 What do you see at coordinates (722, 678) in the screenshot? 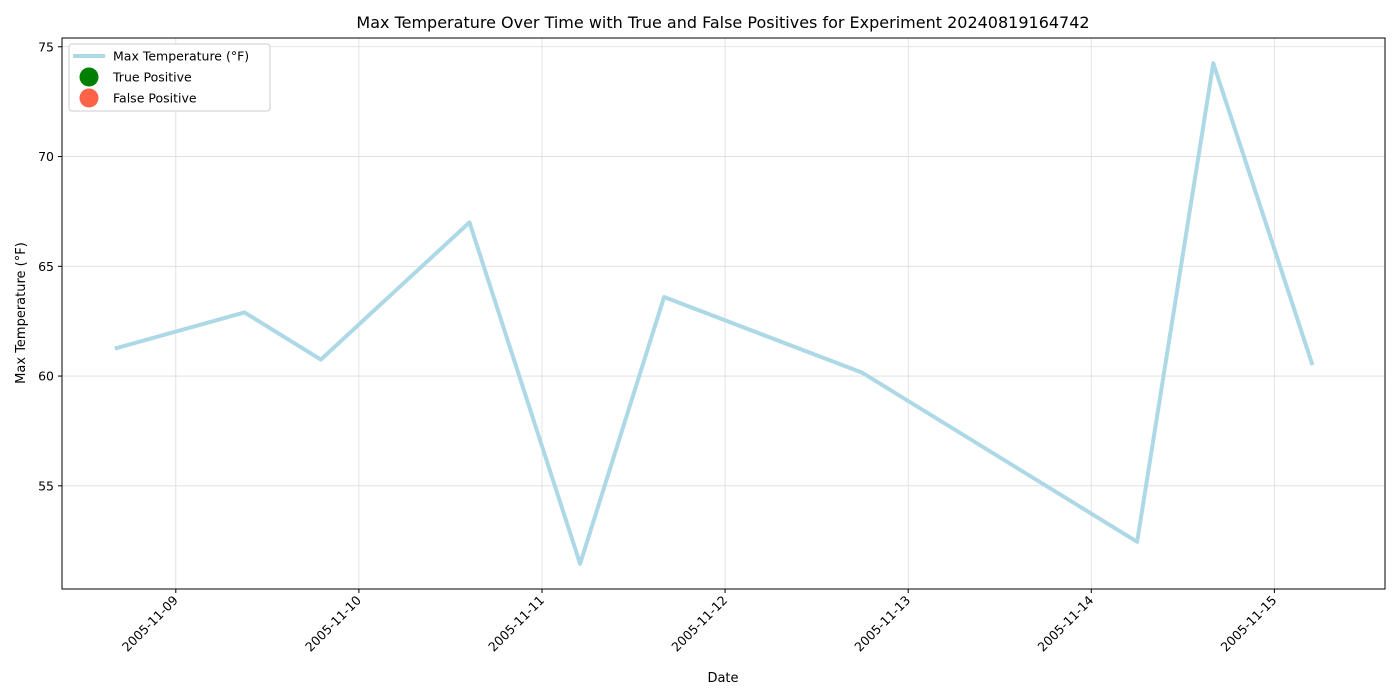
I see `x-axis-label: Date` at bounding box center [722, 678].